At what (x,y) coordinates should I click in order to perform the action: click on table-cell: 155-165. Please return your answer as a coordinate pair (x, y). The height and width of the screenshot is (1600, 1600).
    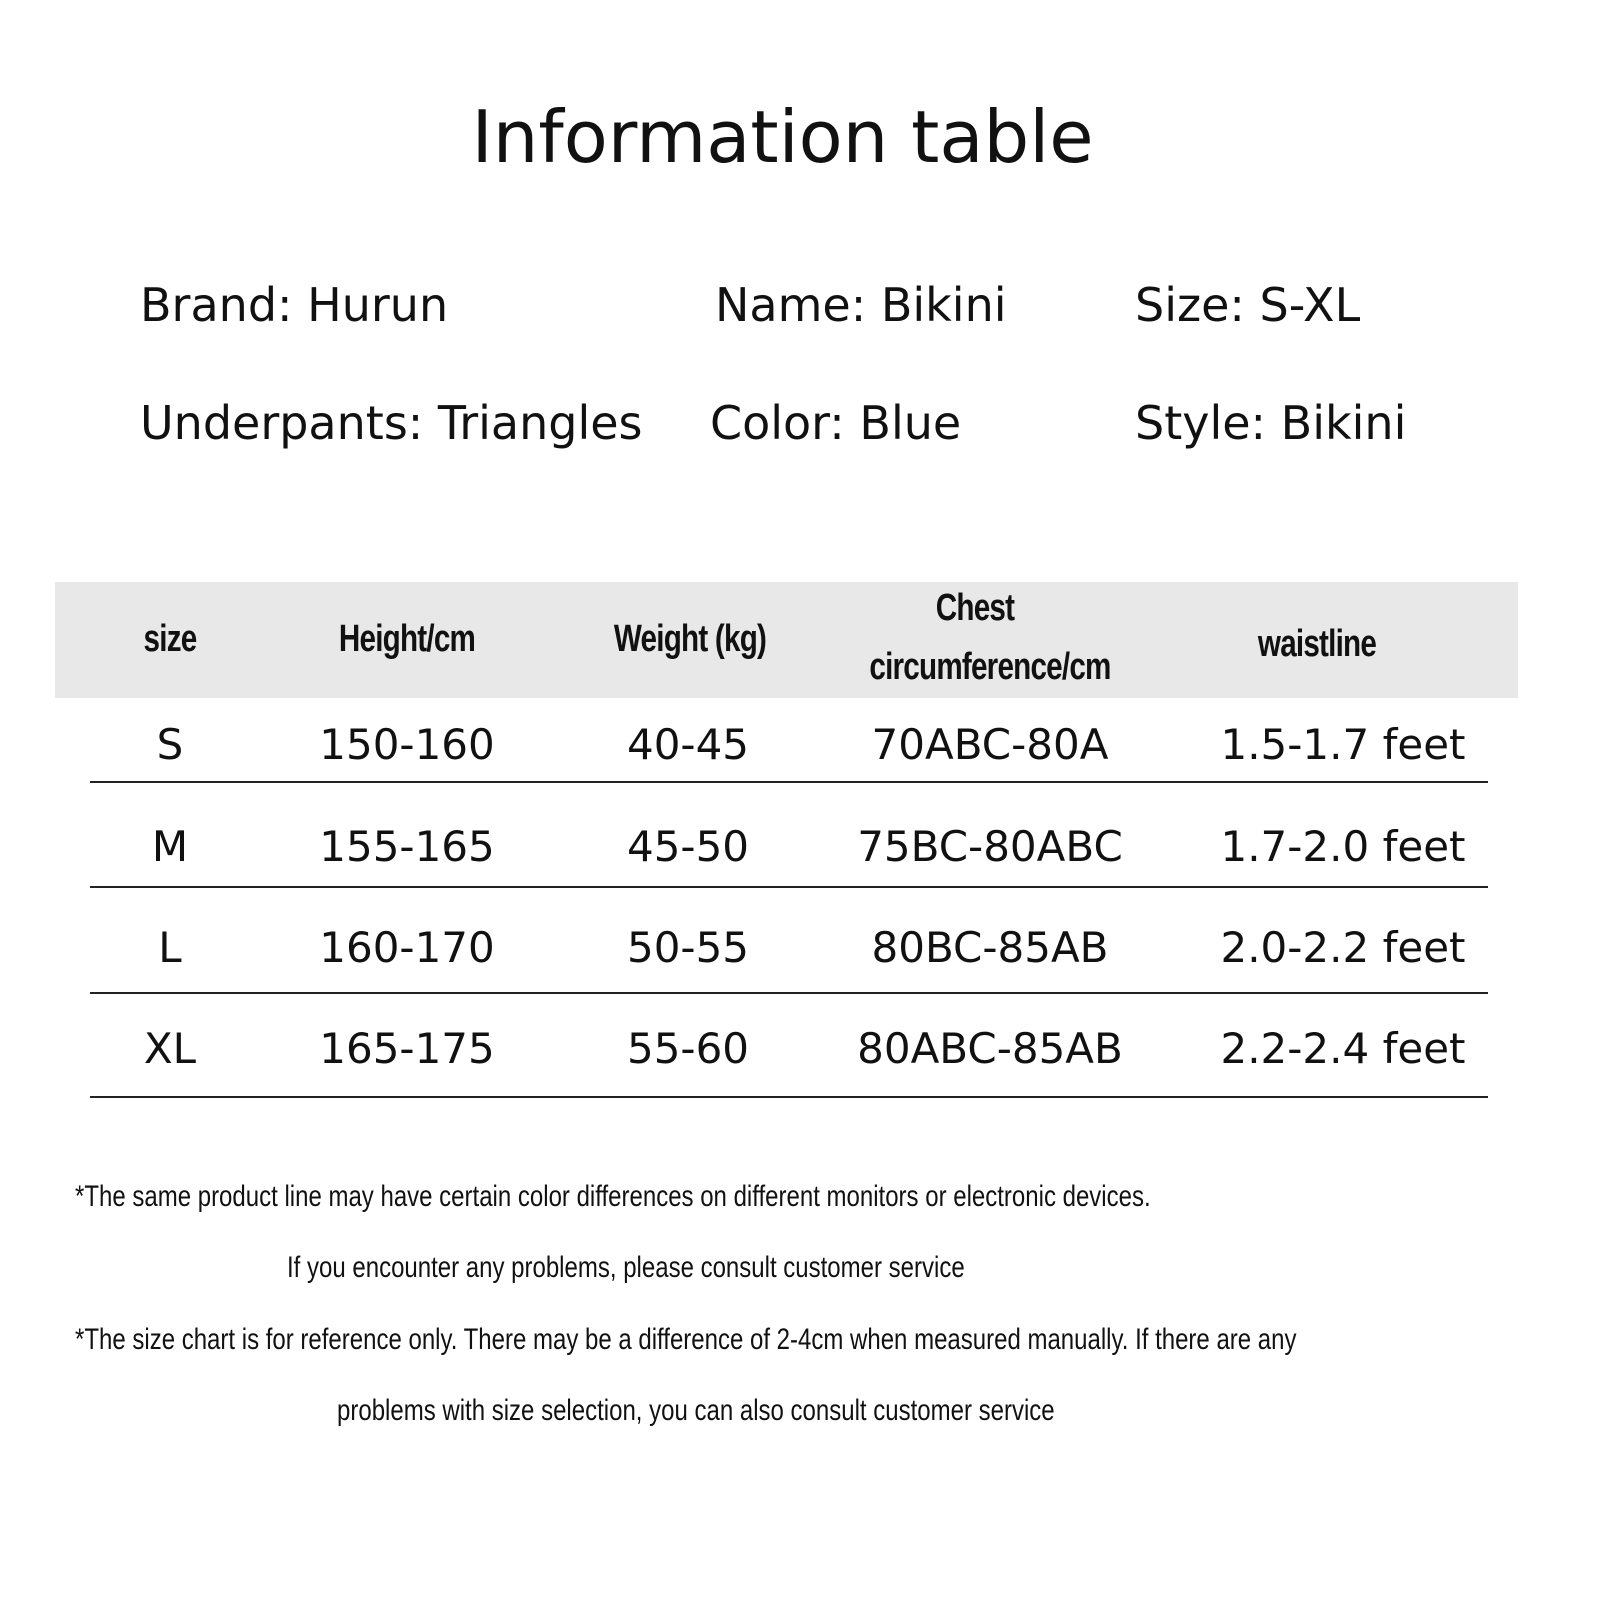
    Looking at the image, I should click on (407, 846).